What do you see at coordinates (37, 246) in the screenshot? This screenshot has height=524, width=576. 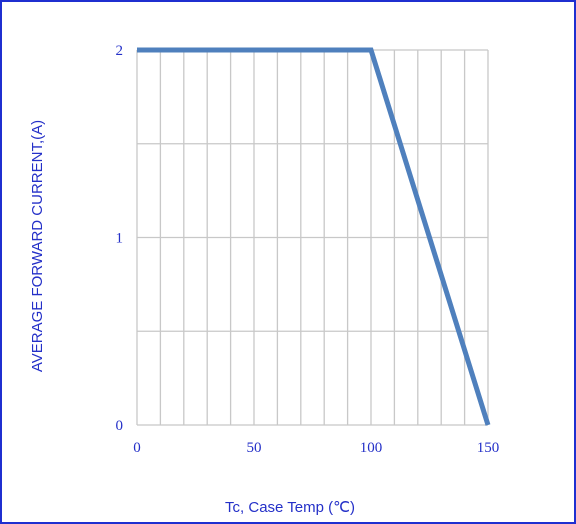 I see `y-axis-title: AVERAGE FORWARD CURRENT,(A)` at bounding box center [37, 246].